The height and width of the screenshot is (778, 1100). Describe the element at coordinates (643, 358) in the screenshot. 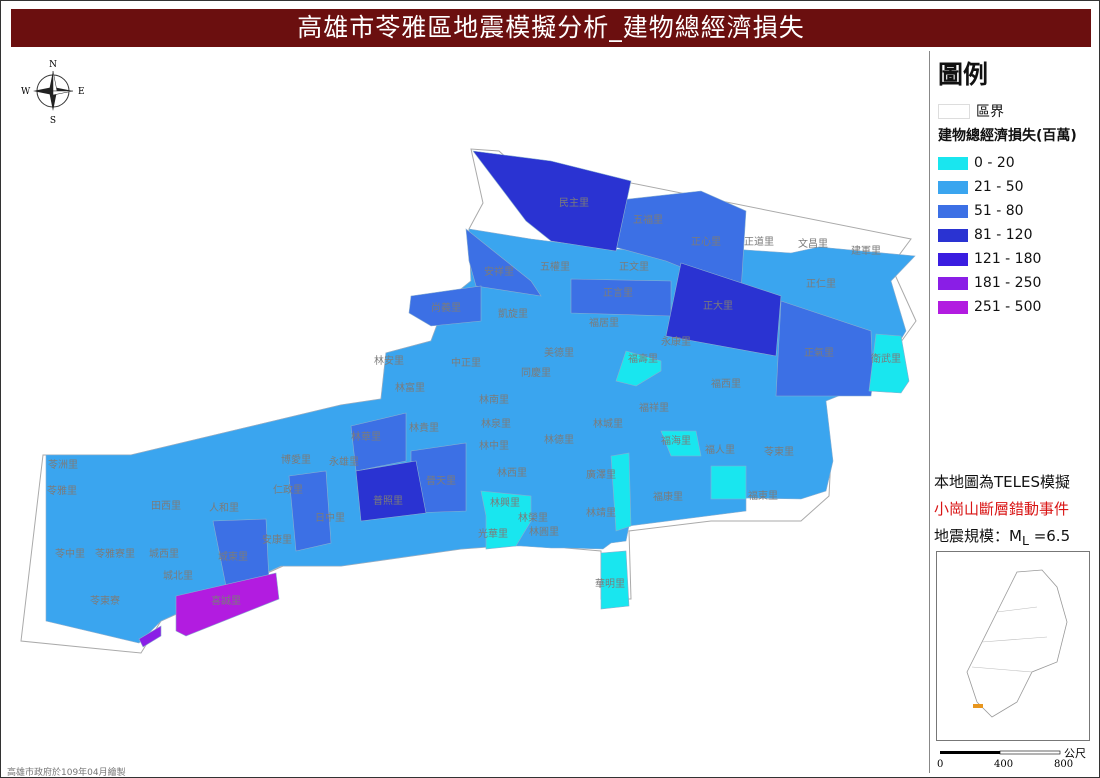

I see `village-label: 福壽里` at that location.